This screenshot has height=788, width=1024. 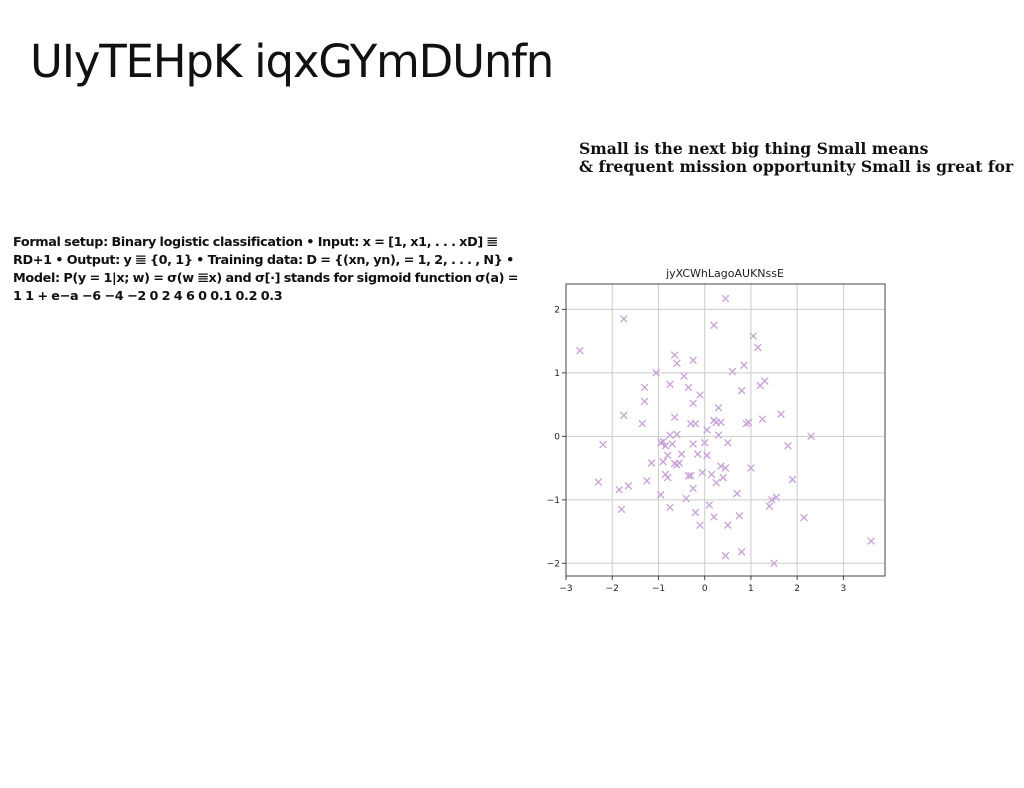 What do you see at coordinates (292, 61) in the screenshot?
I see `slide-title: UIyTEHpK iqxGYmDUnfn` at bounding box center [292, 61].